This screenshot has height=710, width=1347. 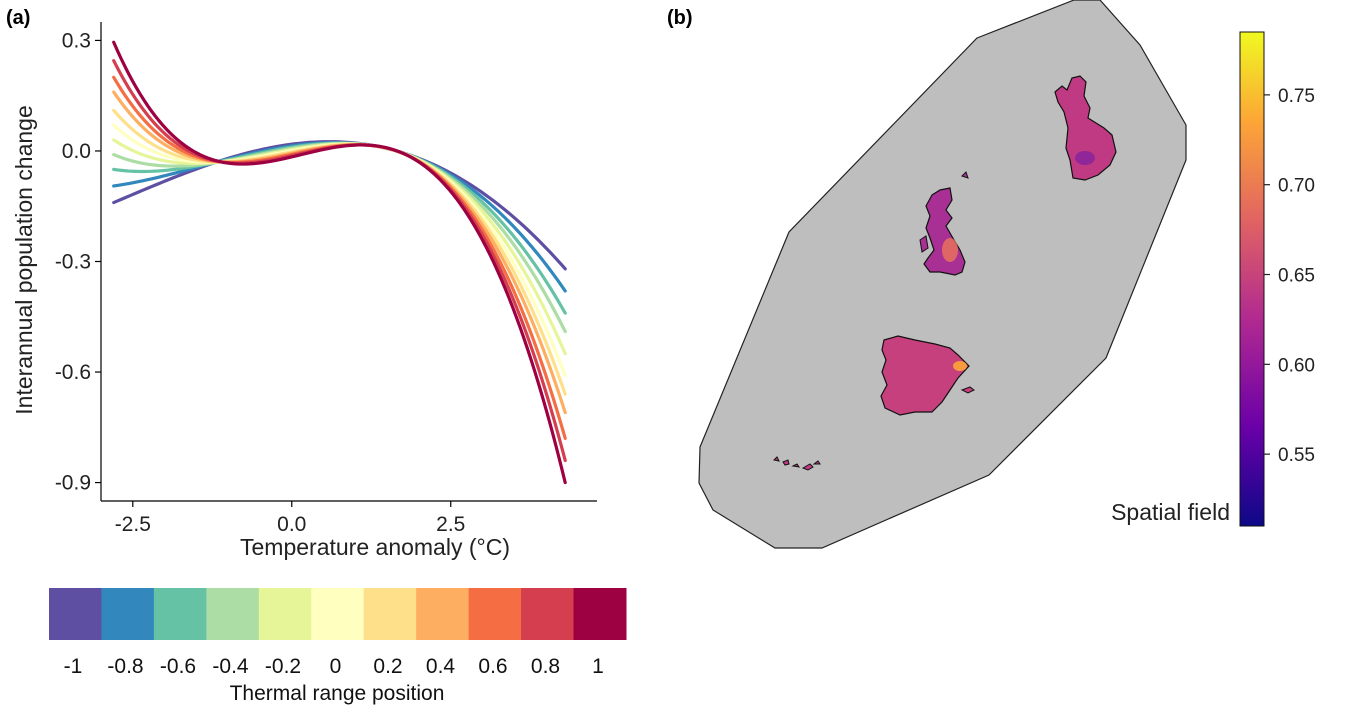 What do you see at coordinates (1252, 279) in the screenshot?
I see `colorbar` at bounding box center [1252, 279].